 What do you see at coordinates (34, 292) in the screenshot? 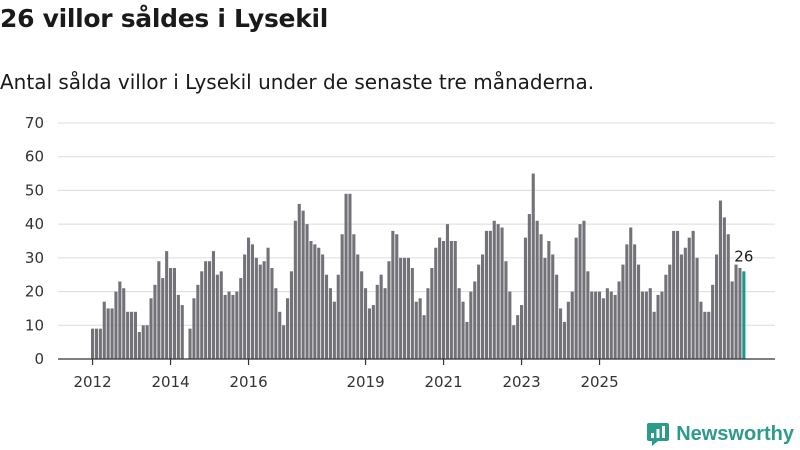
I see `y-tick-label: 20` at bounding box center [34, 292].